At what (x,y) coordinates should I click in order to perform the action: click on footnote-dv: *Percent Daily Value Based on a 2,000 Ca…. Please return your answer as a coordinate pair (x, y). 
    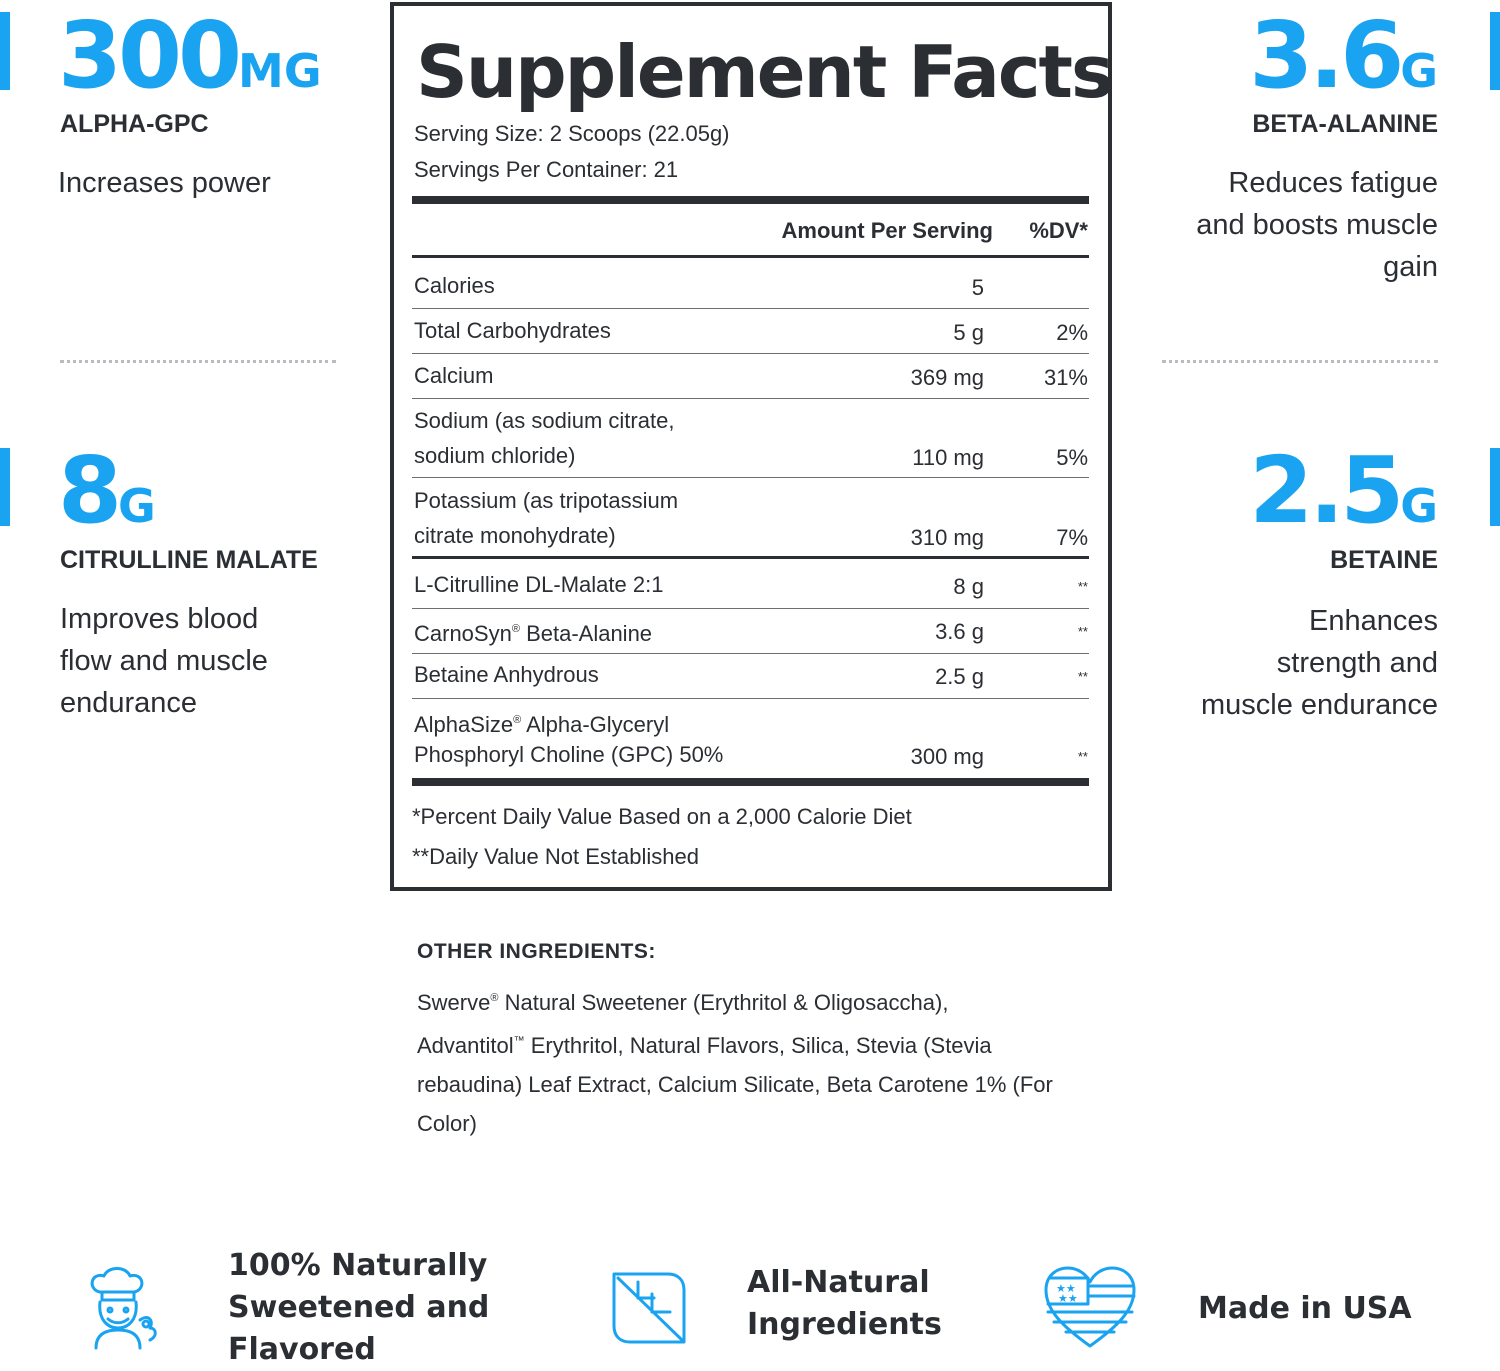
    Looking at the image, I should click on (662, 816).